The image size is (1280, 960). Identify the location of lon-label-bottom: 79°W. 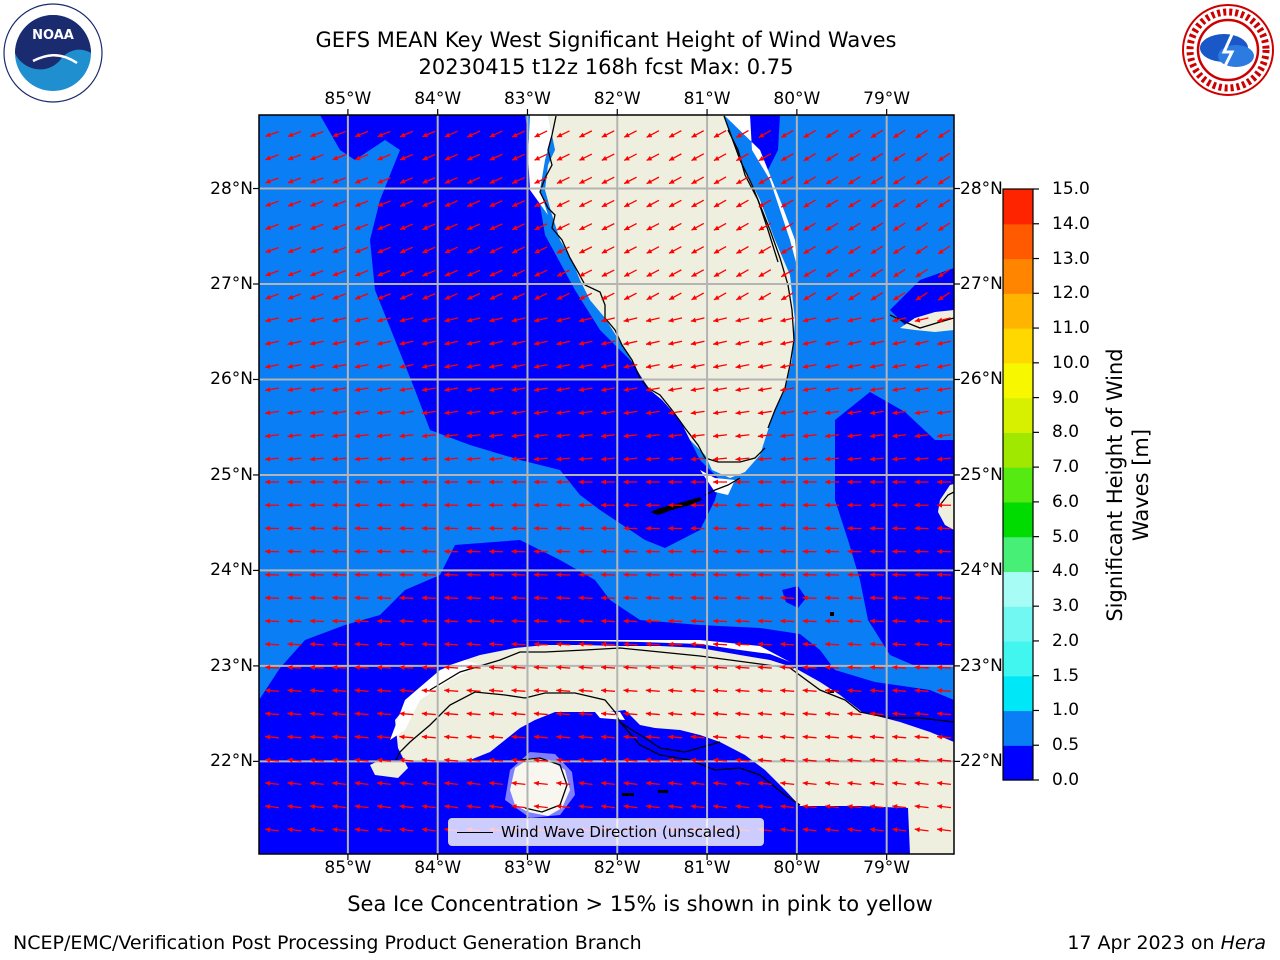
(887, 868).